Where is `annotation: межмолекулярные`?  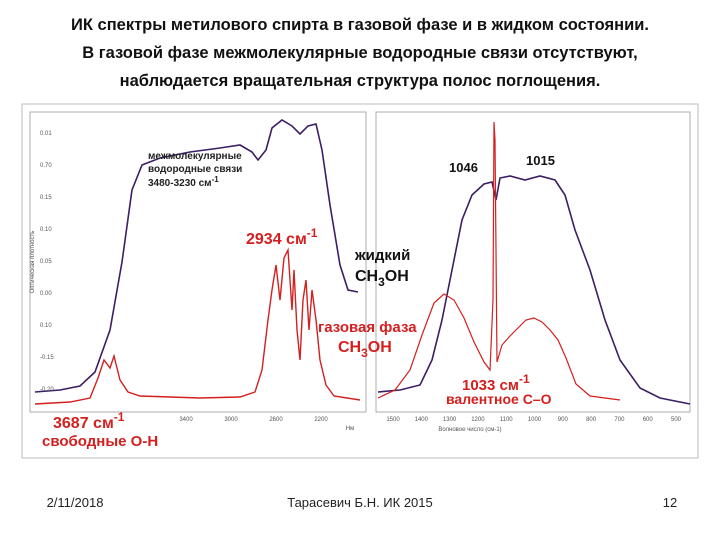
annotation: межмолекулярные is located at coordinates (195, 156).